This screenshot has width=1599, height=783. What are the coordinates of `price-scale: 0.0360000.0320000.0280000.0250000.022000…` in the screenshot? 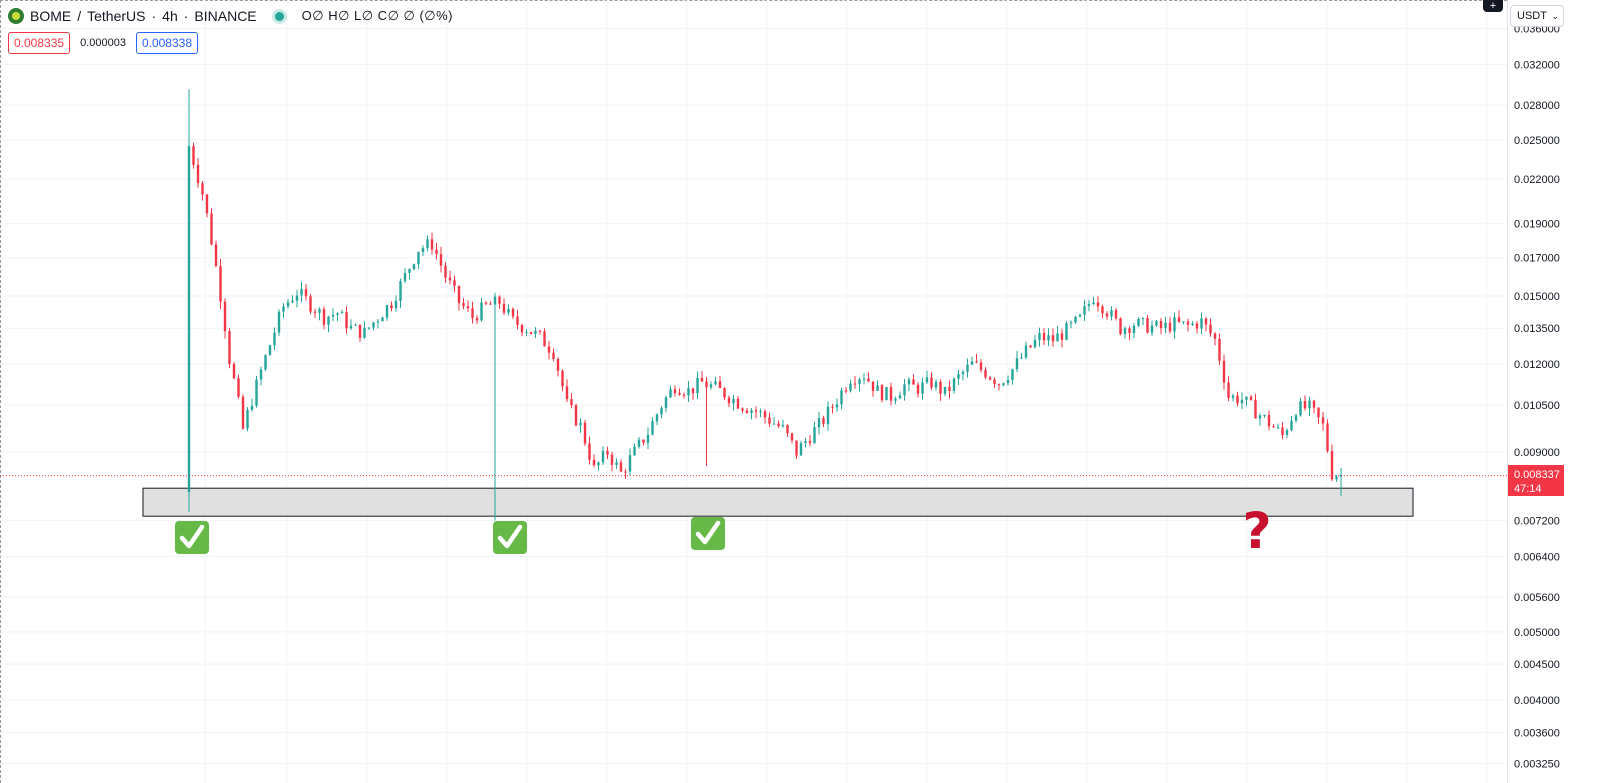 It's located at (1537, 396).